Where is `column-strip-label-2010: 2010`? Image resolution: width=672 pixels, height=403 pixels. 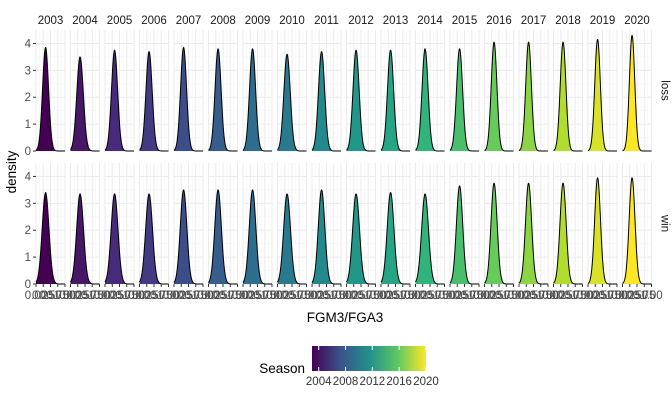 column-strip-label-2010: 2010 is located at coordinates (292, 21).